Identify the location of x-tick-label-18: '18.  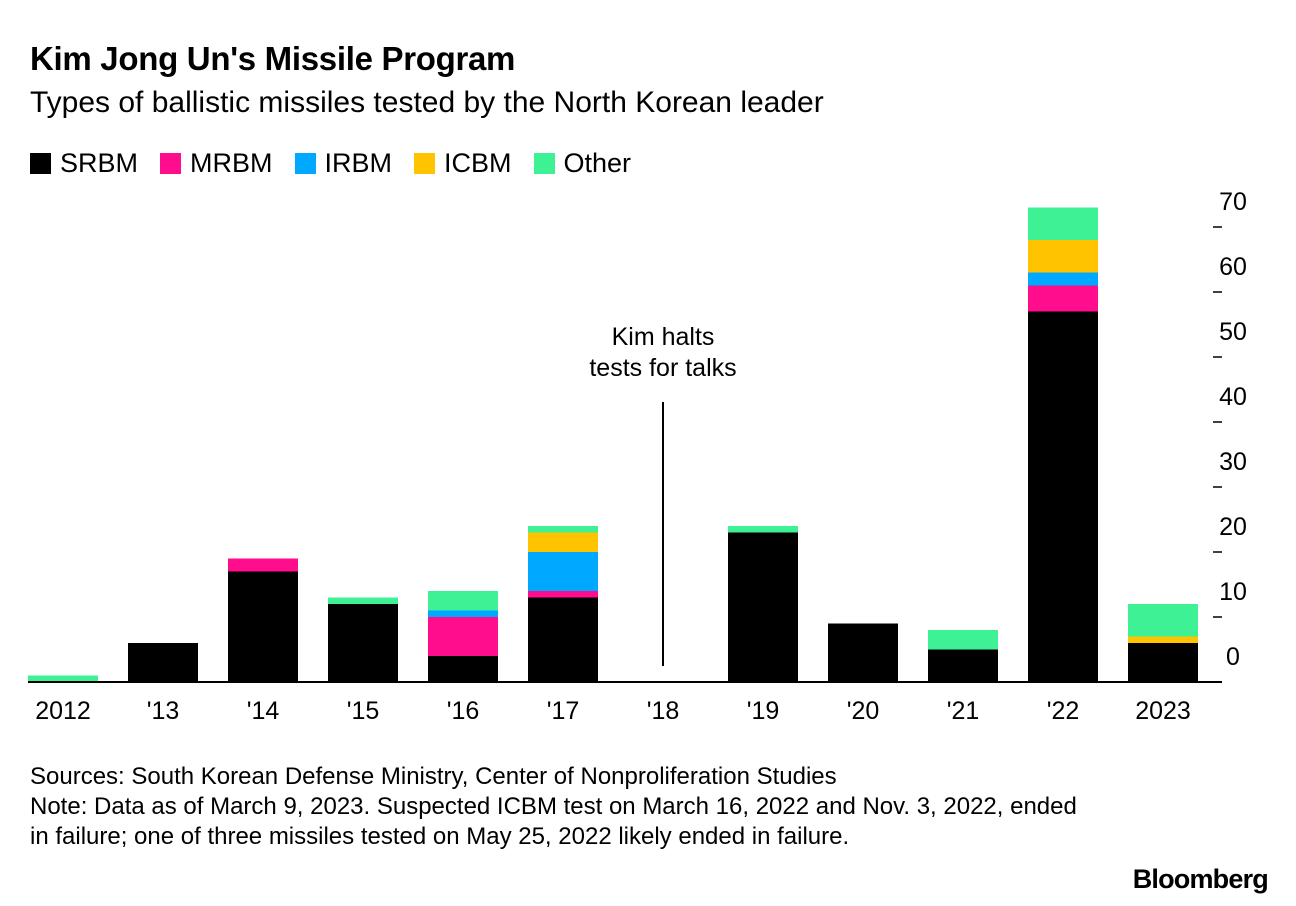
(663, 711).